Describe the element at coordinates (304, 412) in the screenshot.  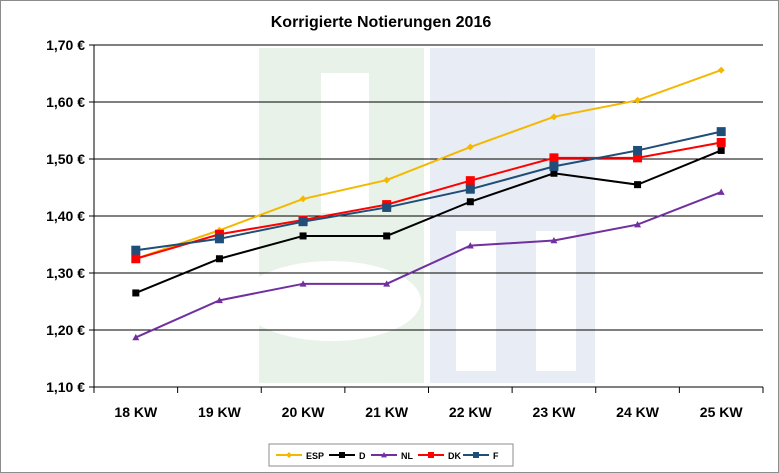
I see `x-tick-label: 20 KW` at that location.